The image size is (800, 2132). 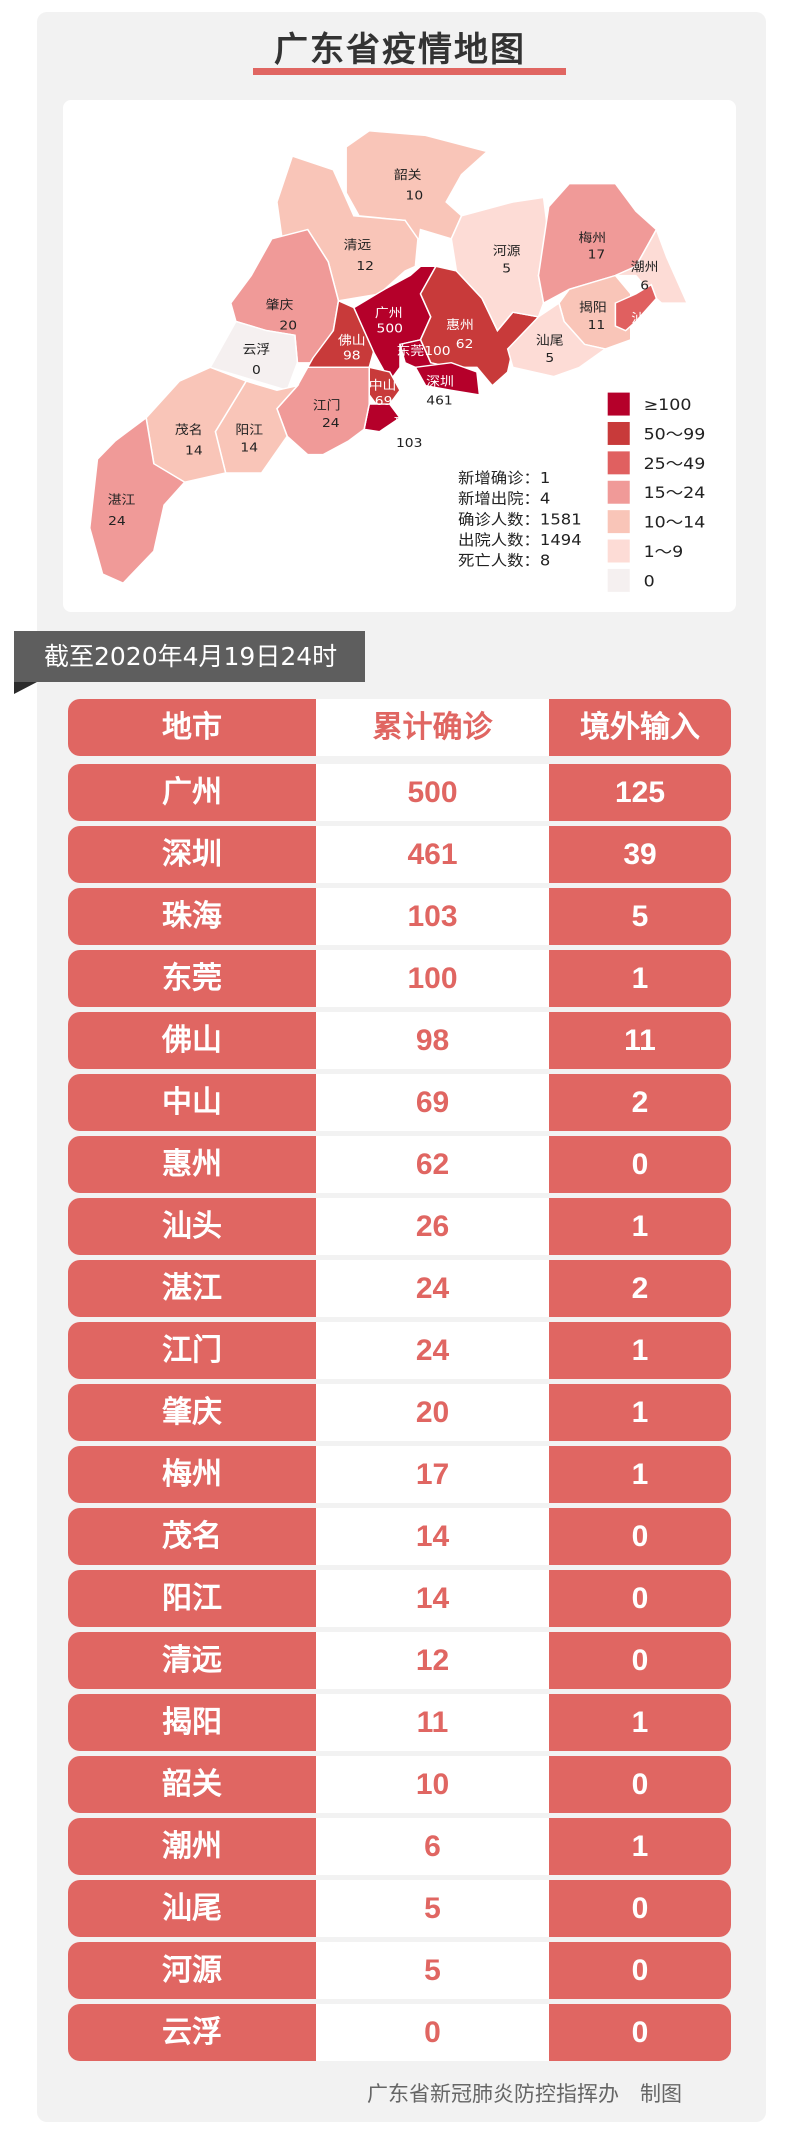 I want to click on city-cell: 广州, so click(x=192, y=792).